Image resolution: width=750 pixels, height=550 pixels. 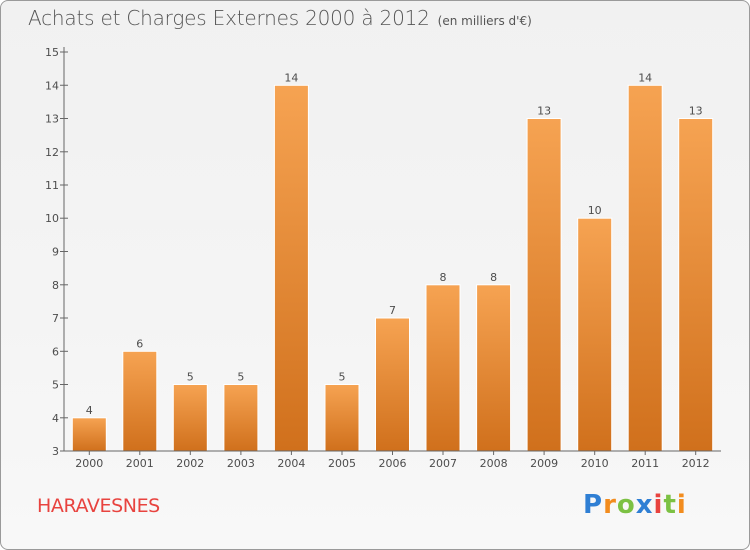 What do you see at coordinates (229, 18) in the screenshot?
I see `chart-title: Achats et Charges Externes 2000 à 2012` at bounding box center [229, 18].